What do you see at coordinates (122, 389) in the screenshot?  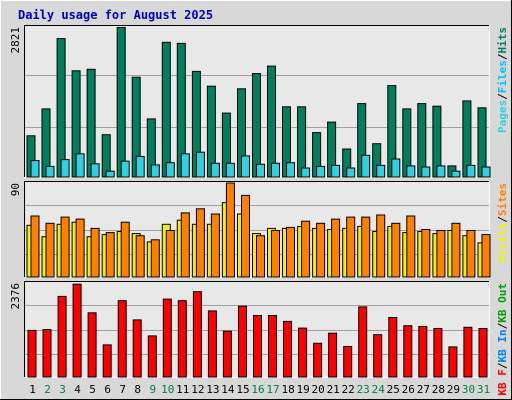 I see `day-label: 7` at bounding box center [122, 389].